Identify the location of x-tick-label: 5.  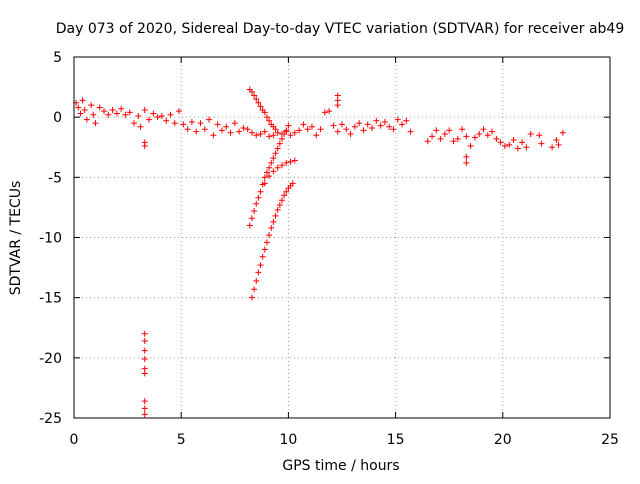
(181, 440).